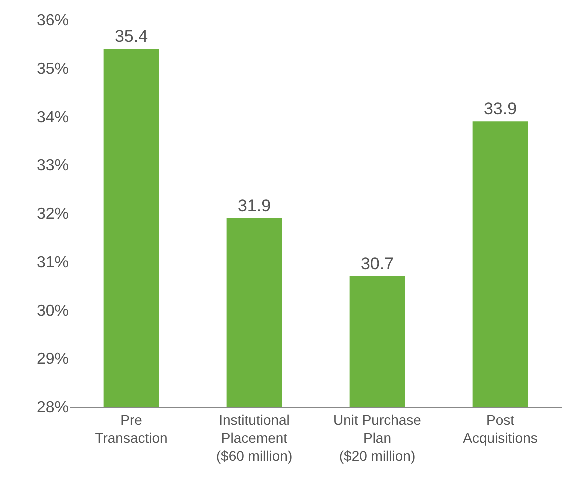 This screenshot has height=477, width=582. What do you see at coordinates (52, 215) in the screenshot?
I see `y-tick-label: 32%` at bounding box center [52, 215].